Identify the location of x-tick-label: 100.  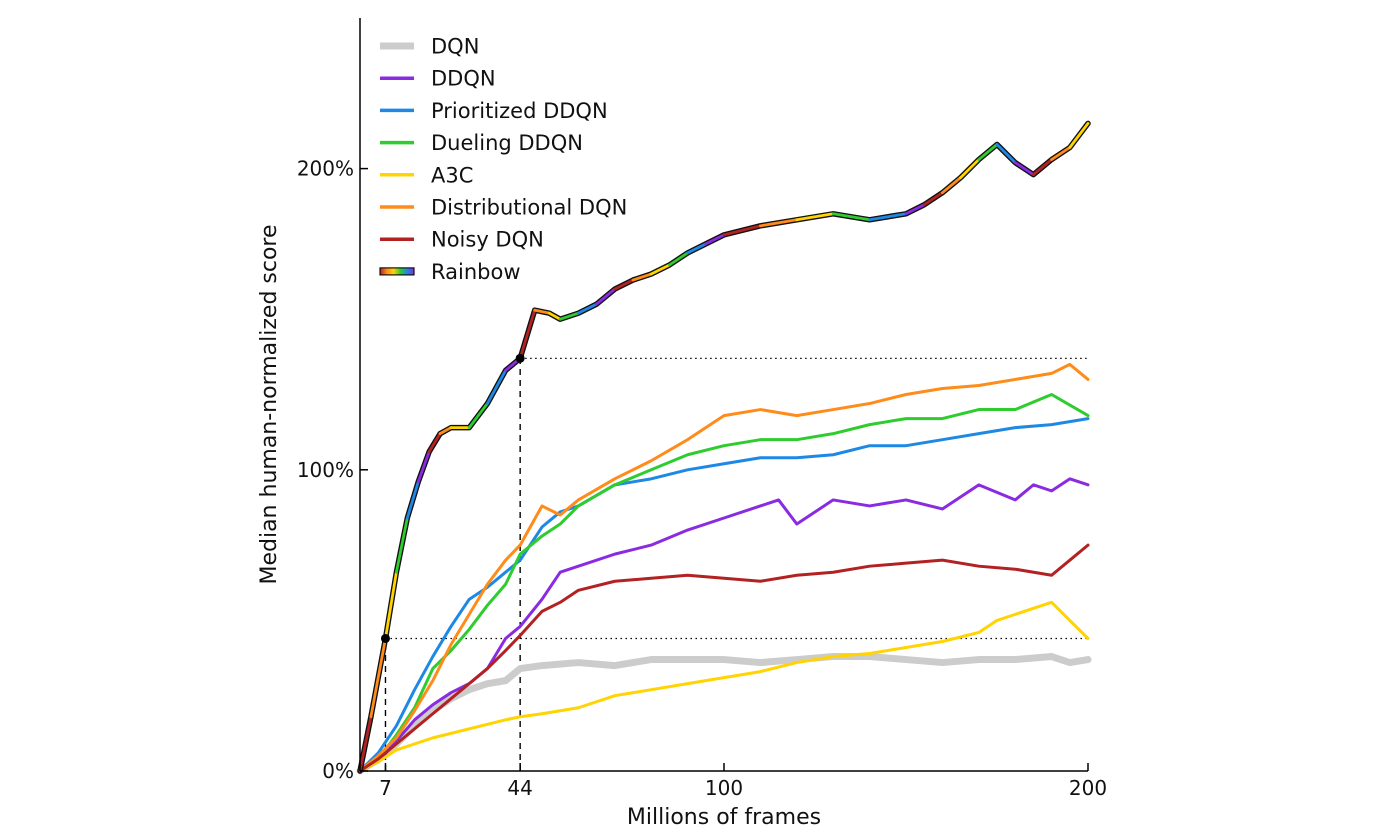
(724, 788).